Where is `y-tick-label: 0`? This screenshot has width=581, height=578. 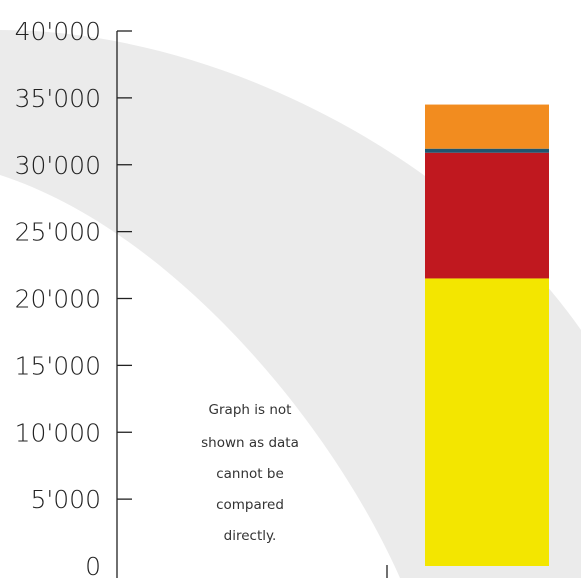
y-tick-label: 0 is located at coordinates (93, 565).